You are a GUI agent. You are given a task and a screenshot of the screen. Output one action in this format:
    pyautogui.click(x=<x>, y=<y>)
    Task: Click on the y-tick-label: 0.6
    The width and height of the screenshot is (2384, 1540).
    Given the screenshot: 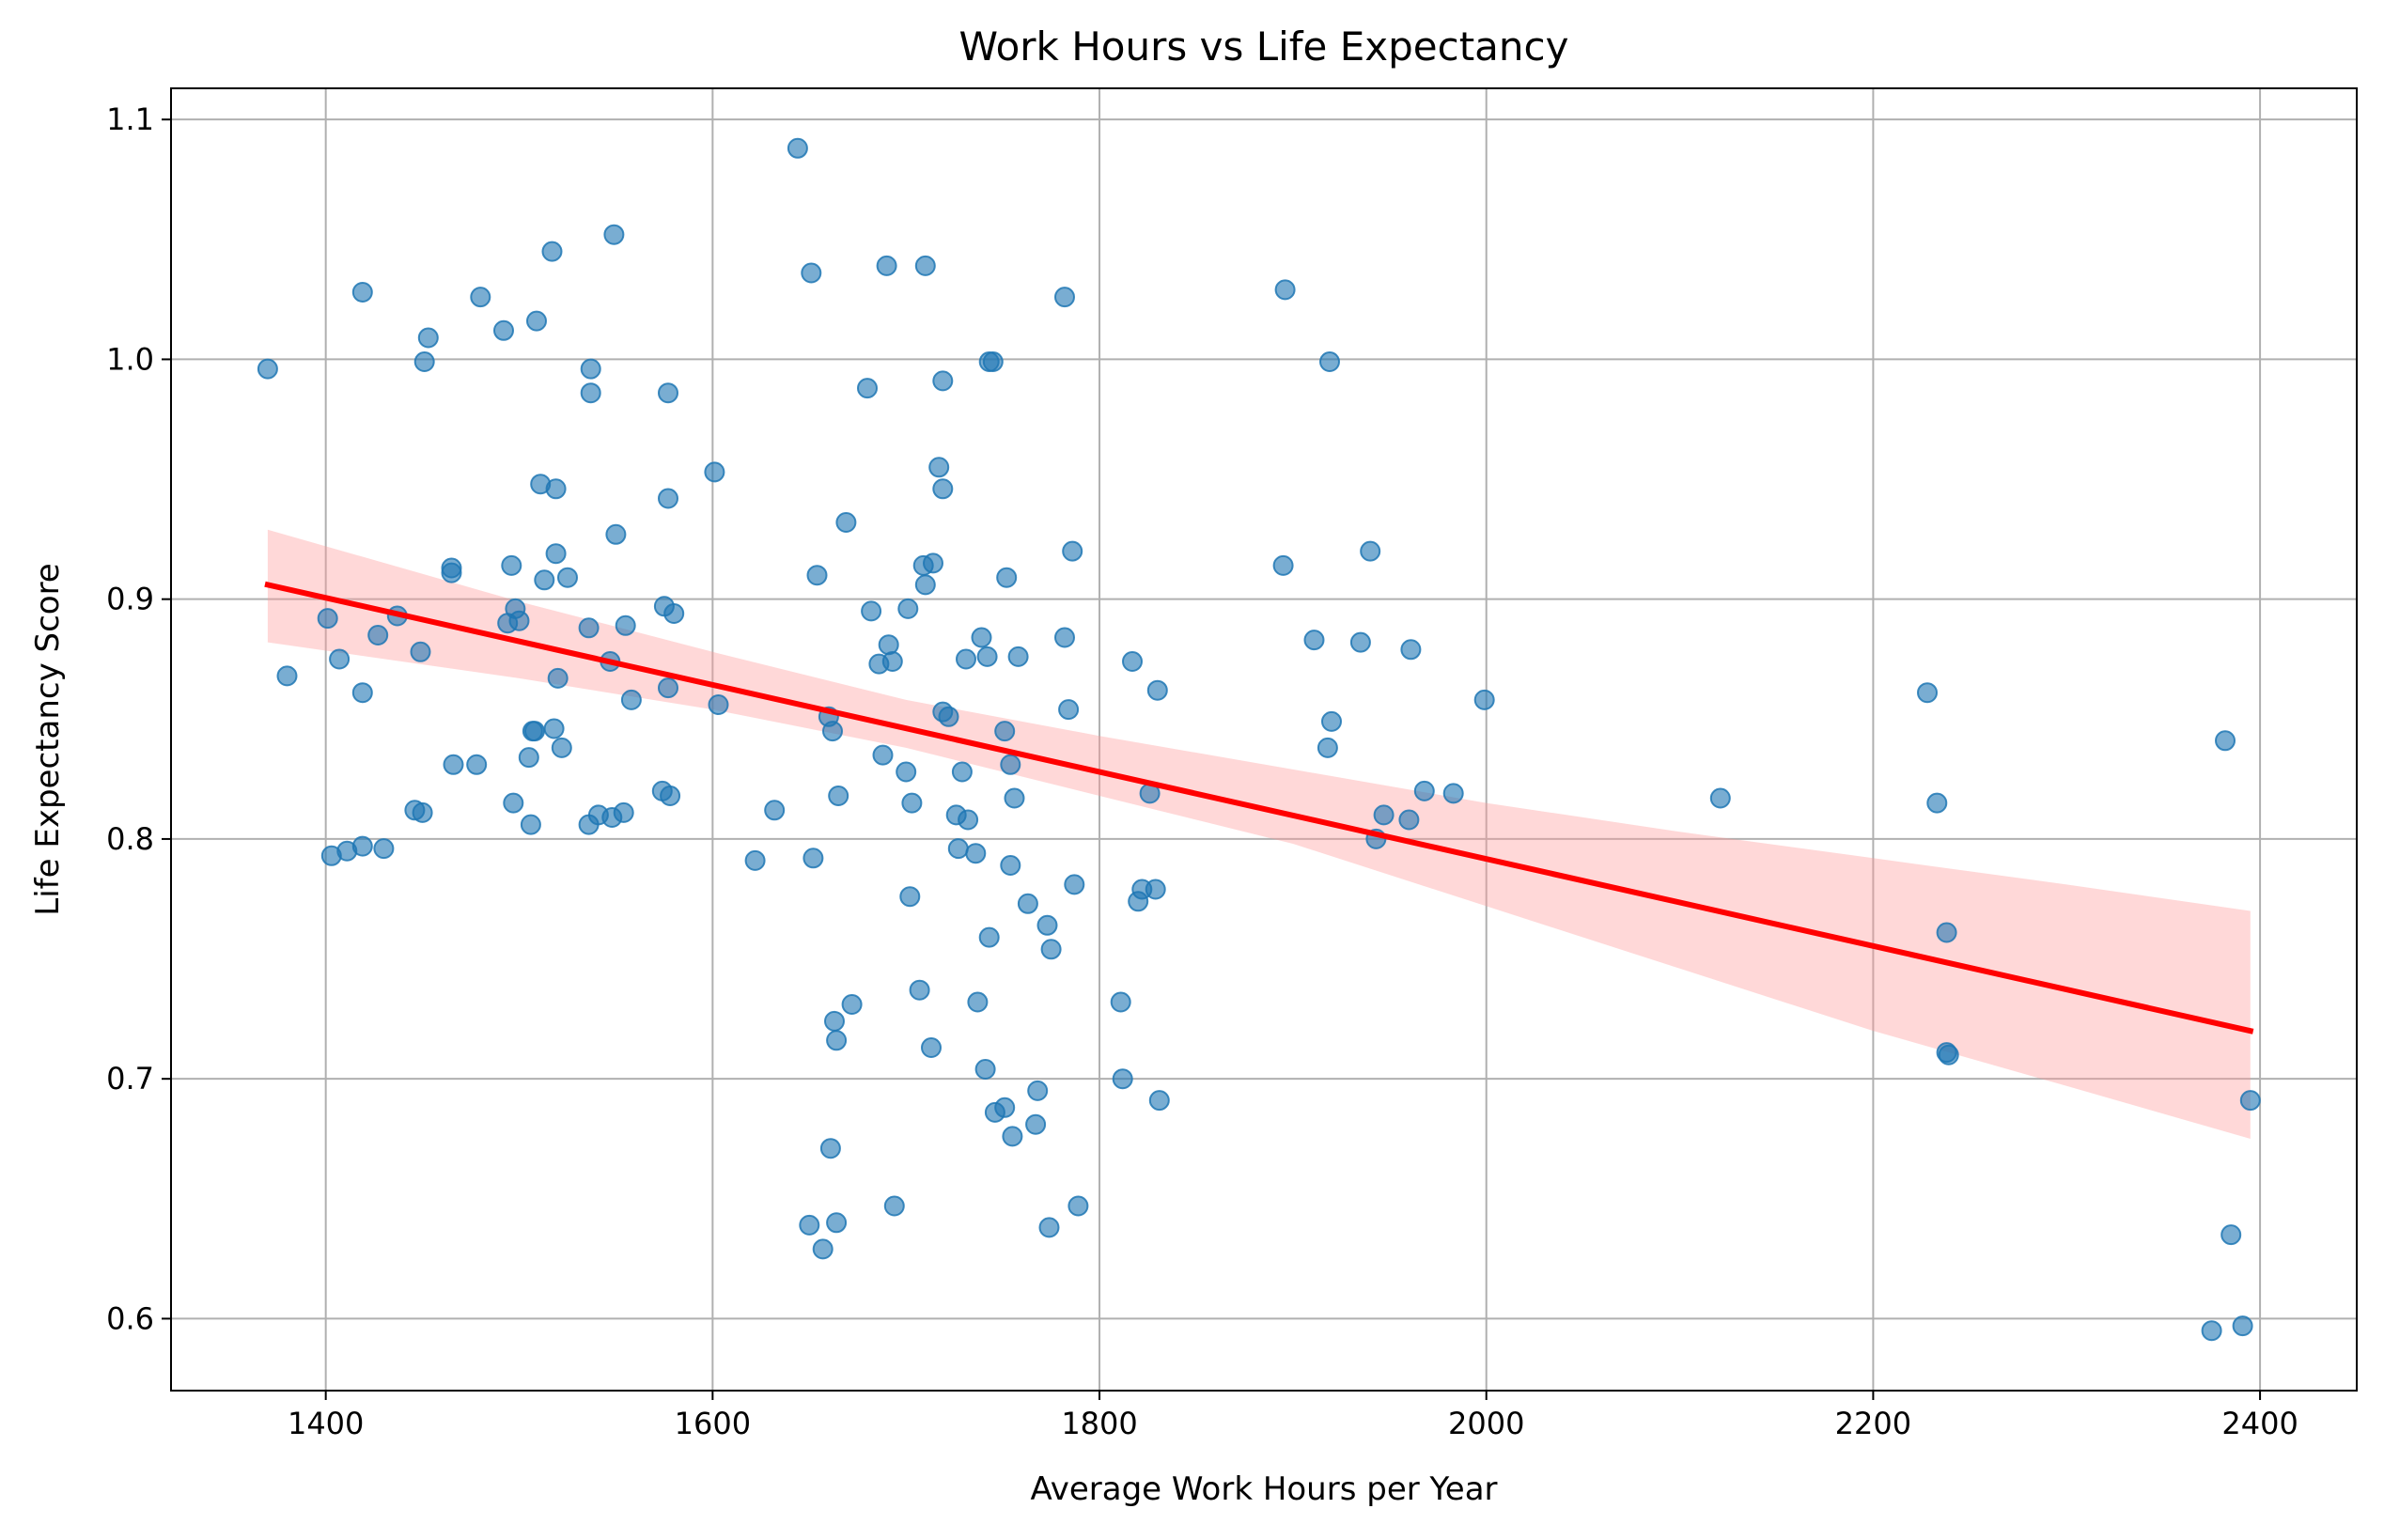 What is the action you would take?
    pyautogui.click(x=130, y=1318)
    